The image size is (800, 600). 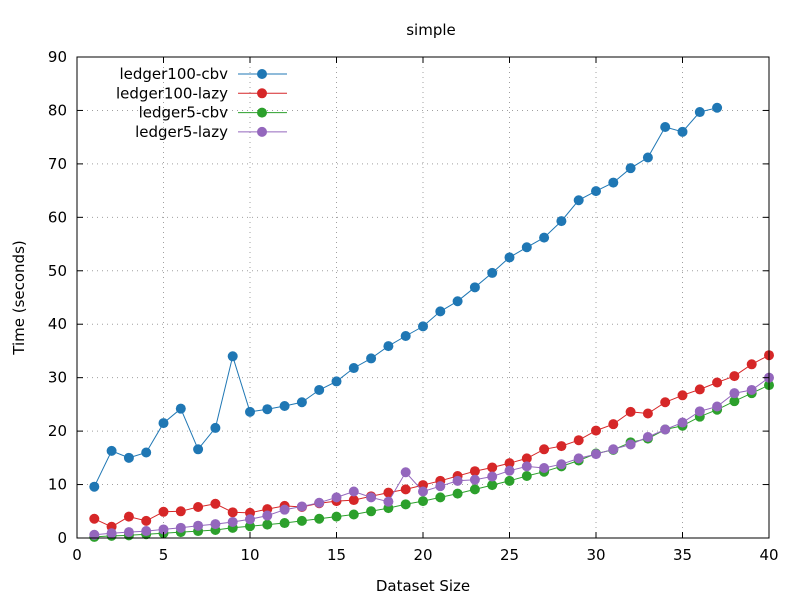 I want to click on x-tick-label: 10, so click(x=249, y=555).